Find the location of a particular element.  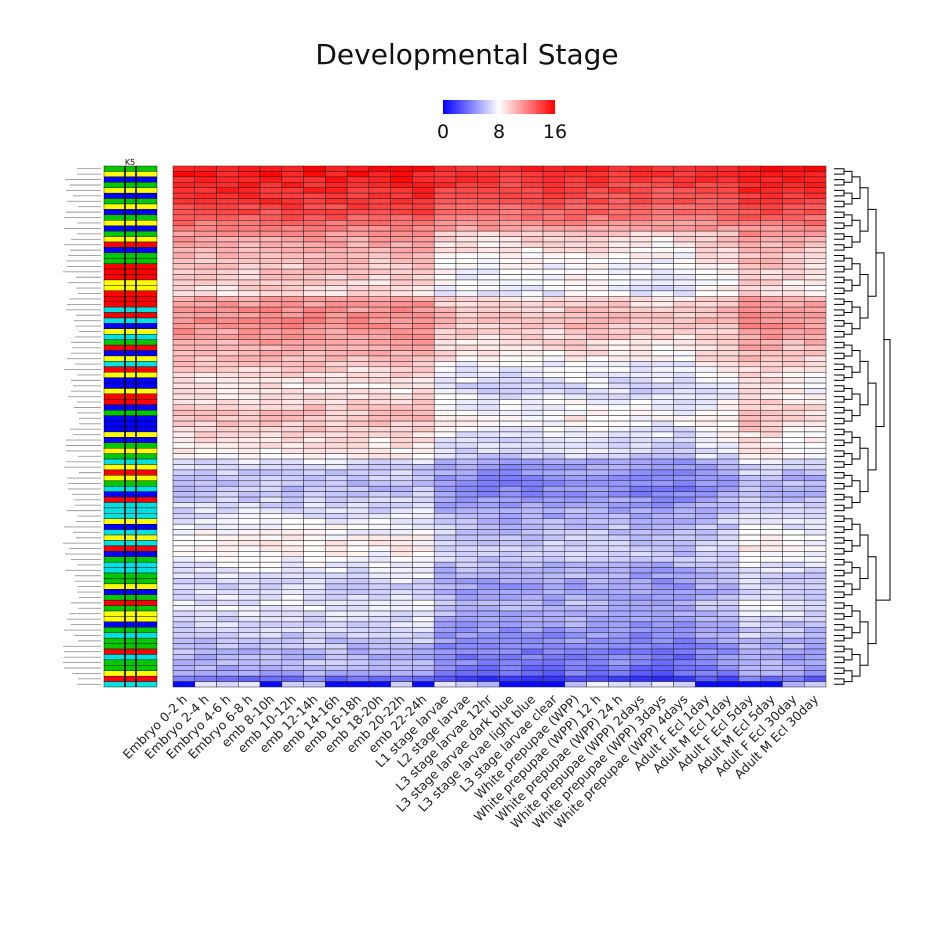

colorbar-tick-min: 0 is located at coordinates (443, 132).